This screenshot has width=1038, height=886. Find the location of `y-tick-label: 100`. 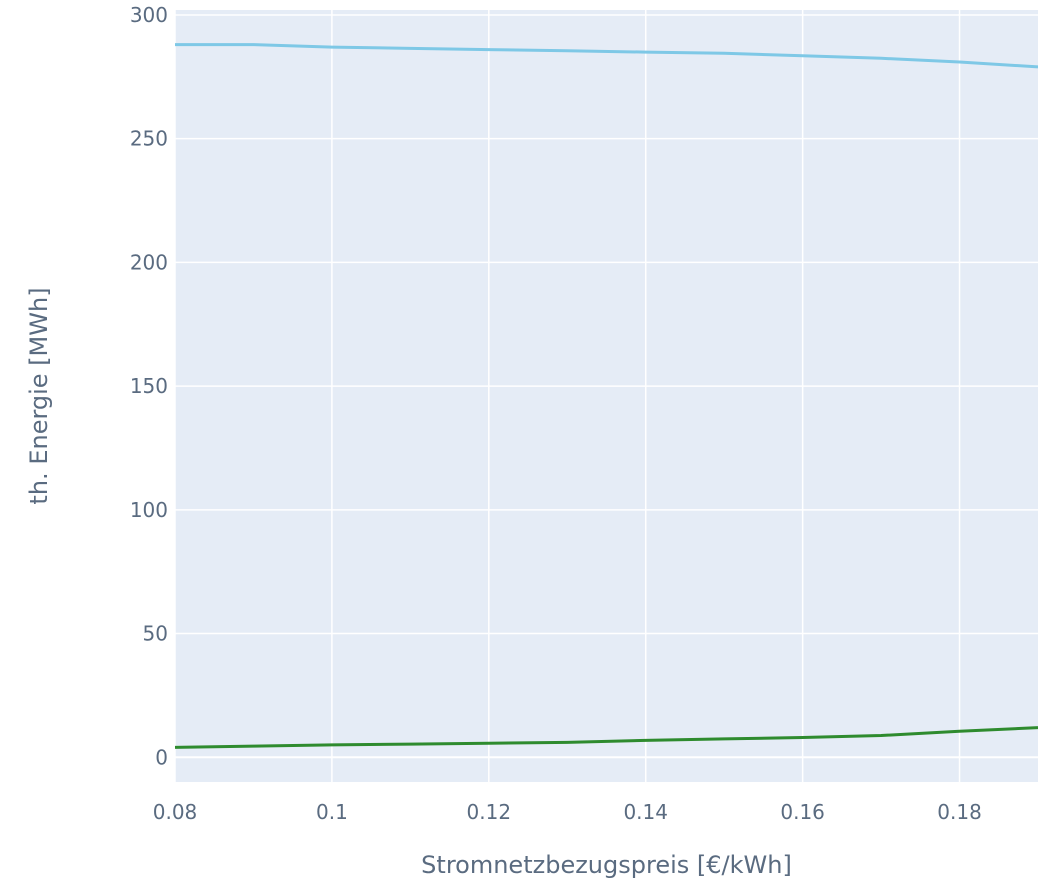

y-tick-label: 100 is located at coordinates (149, 510).